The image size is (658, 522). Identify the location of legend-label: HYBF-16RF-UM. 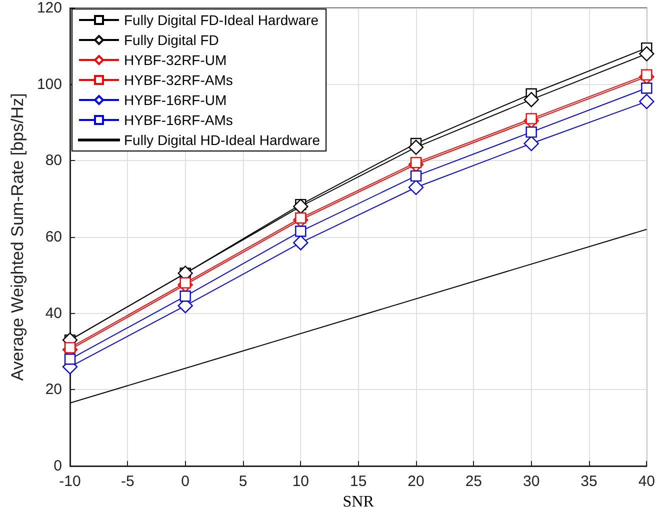
(175, 100).